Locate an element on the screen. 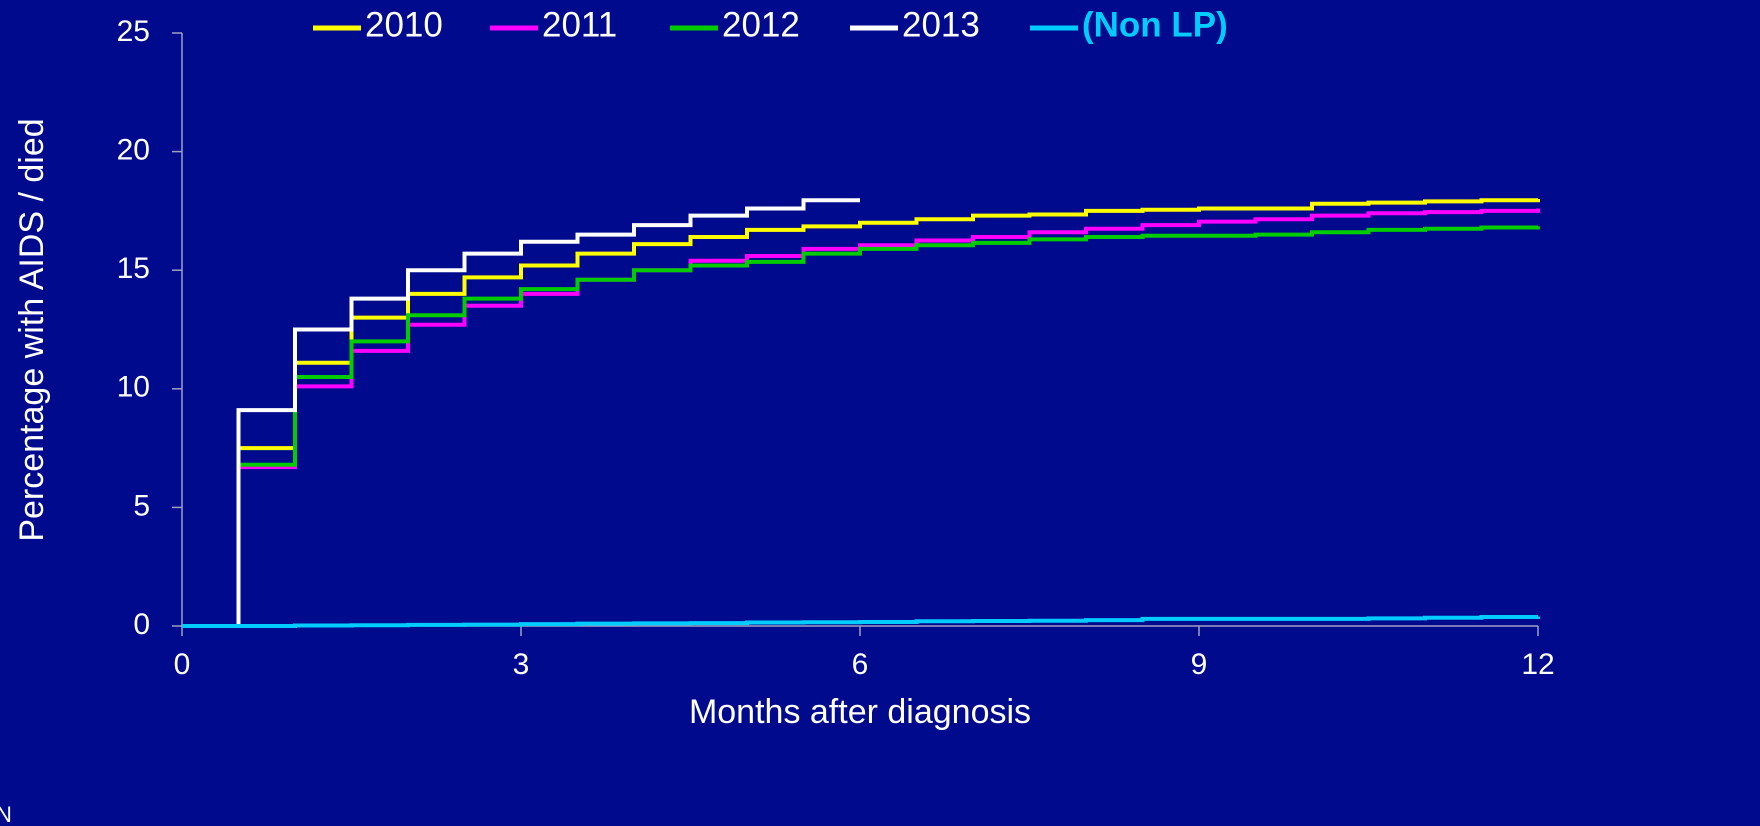 Image resolution: width=1760 pixels, height=826 pixels. y-tick-label: 5 is located at coordinates (141, 505).